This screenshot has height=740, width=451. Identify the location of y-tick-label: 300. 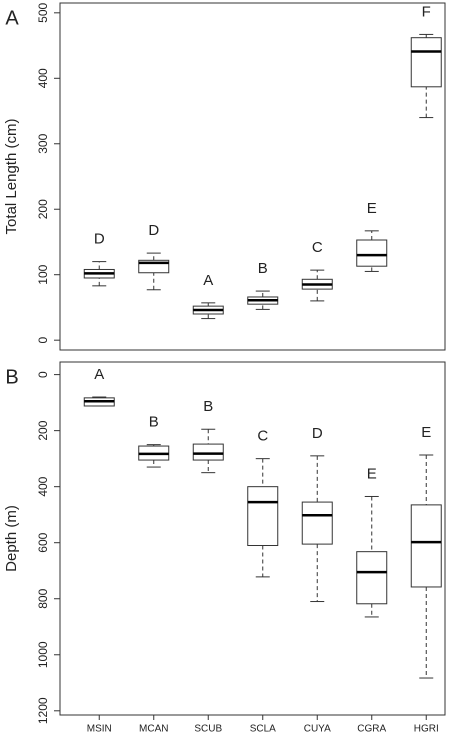
(43, 143).